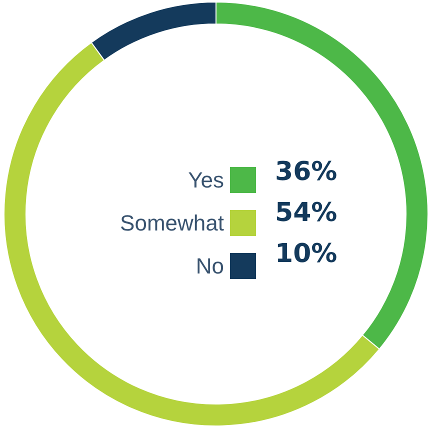 This screenshot has width=431, height=427. What do you see at coordinates (306, 172) in the screenshot?
I see `data-label: 36%` at bounding box center [306, 172].